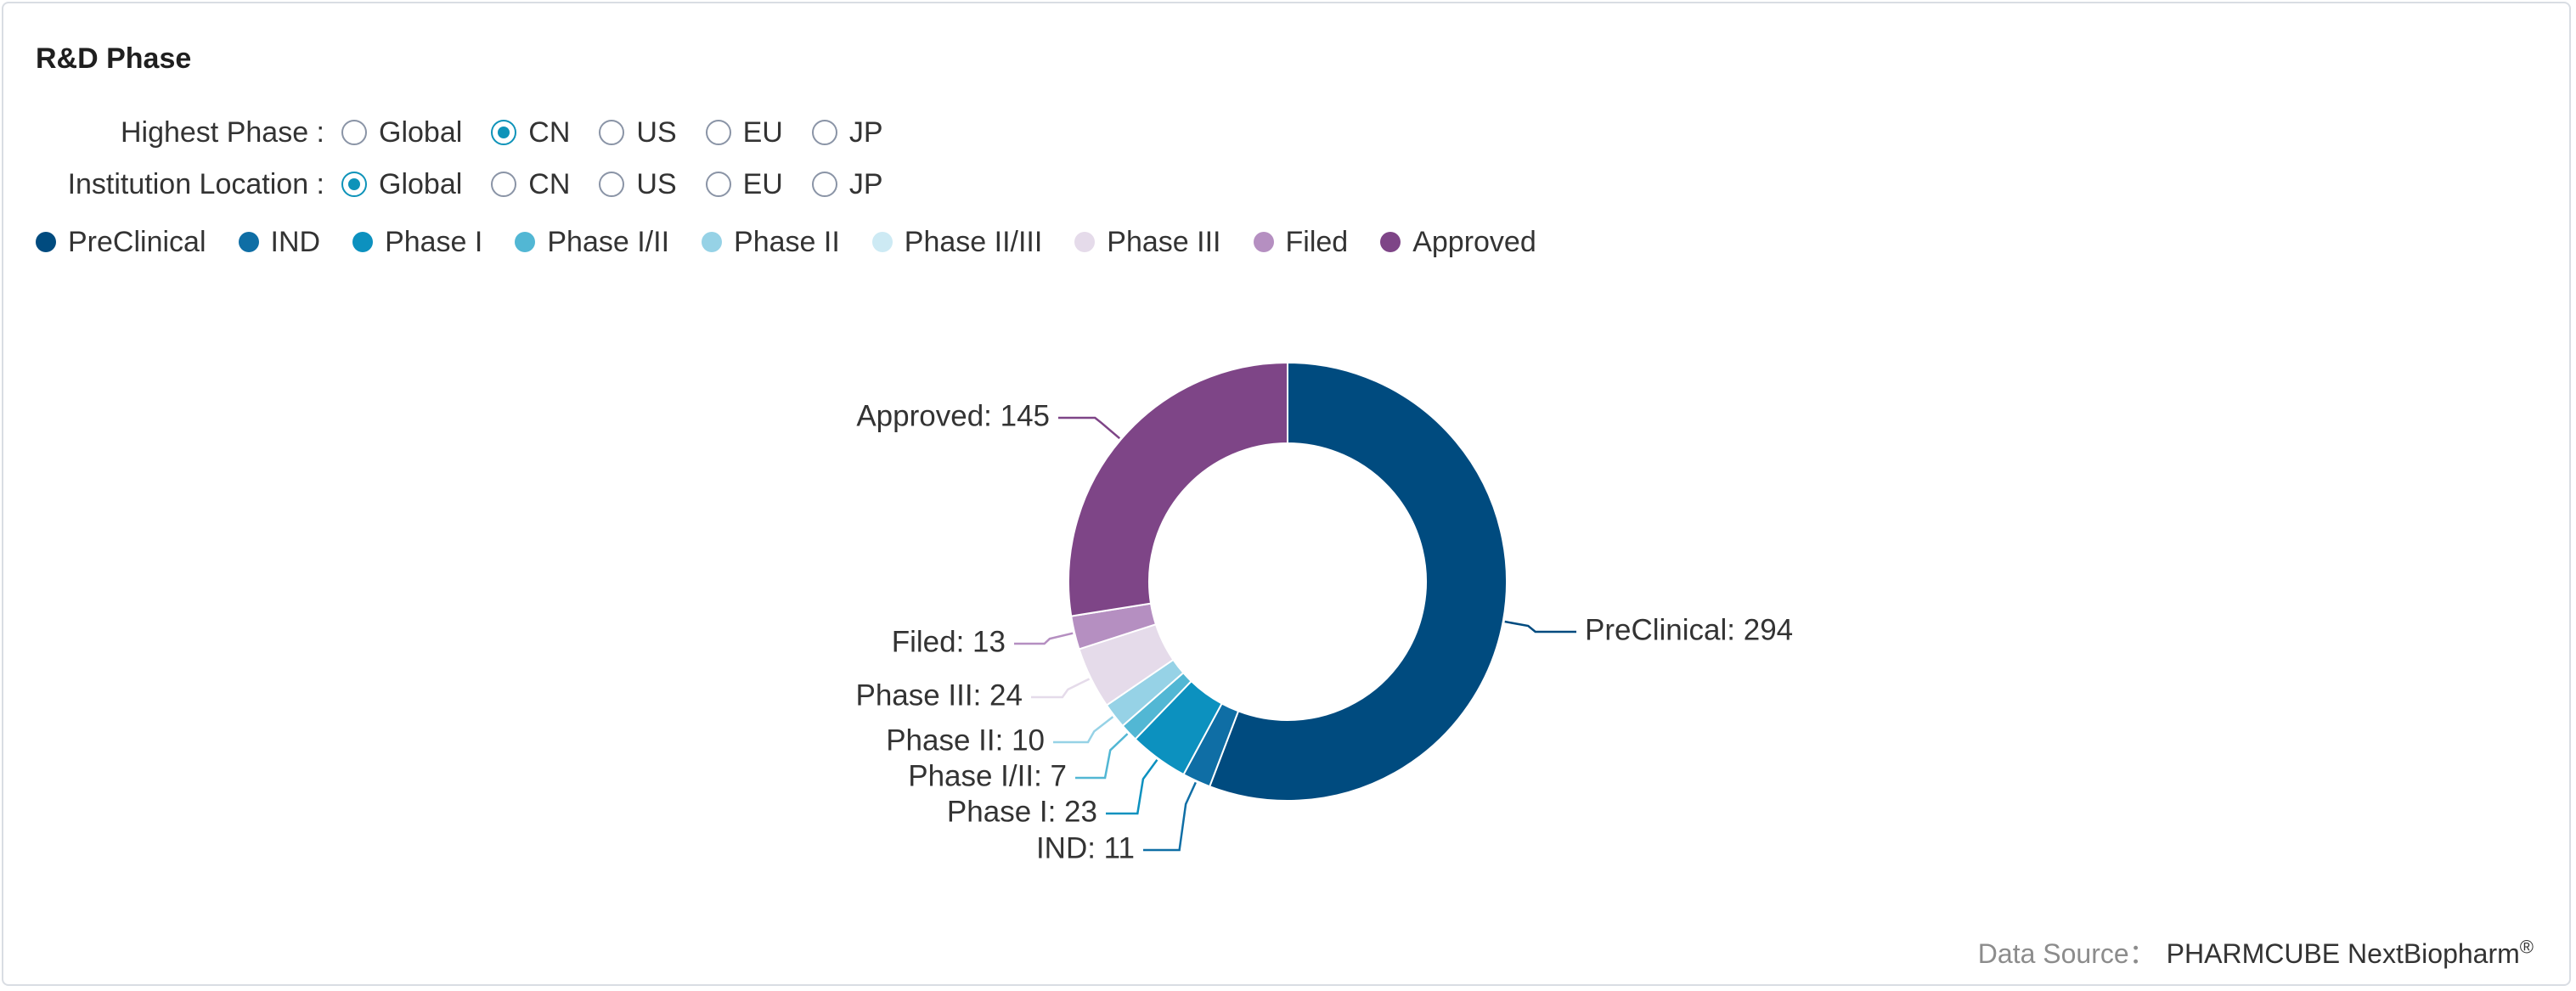  I want to click on legend-item-phase-iii: Phase III, so click(1147, 242).